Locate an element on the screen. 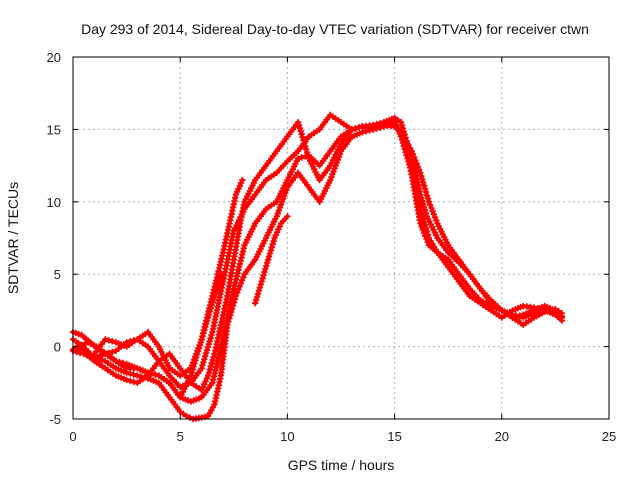 The image size is (640, 480). y-axis-label: SDTVAR / TECUs is located at coordinates (13, 238).